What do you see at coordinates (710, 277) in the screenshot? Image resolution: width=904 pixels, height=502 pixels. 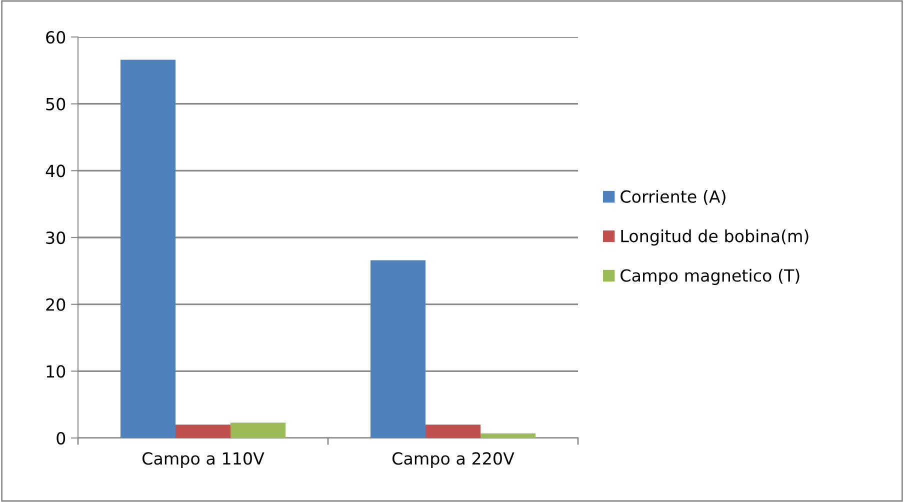 I see `legend-label: Campo magnetico (T)` at bounding box center [710, 277].